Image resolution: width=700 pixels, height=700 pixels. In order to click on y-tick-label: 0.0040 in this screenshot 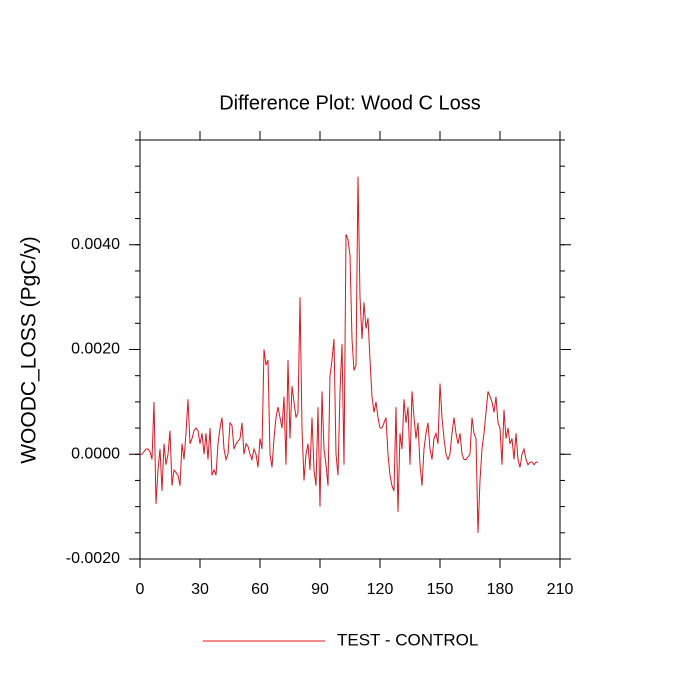, I will do `click(95, 244)`.